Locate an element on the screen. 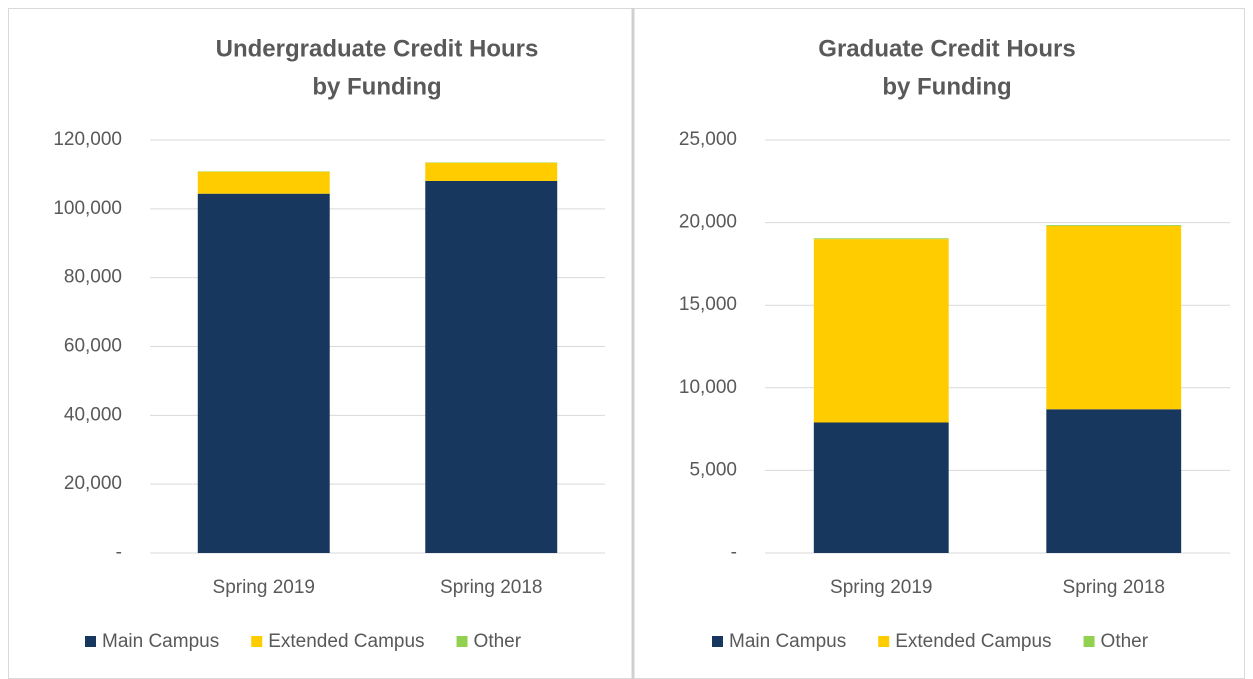 This screenshot has height=679, width=1253. chart-title: Graduate Credit Hours is located at coordinates (946, 48).